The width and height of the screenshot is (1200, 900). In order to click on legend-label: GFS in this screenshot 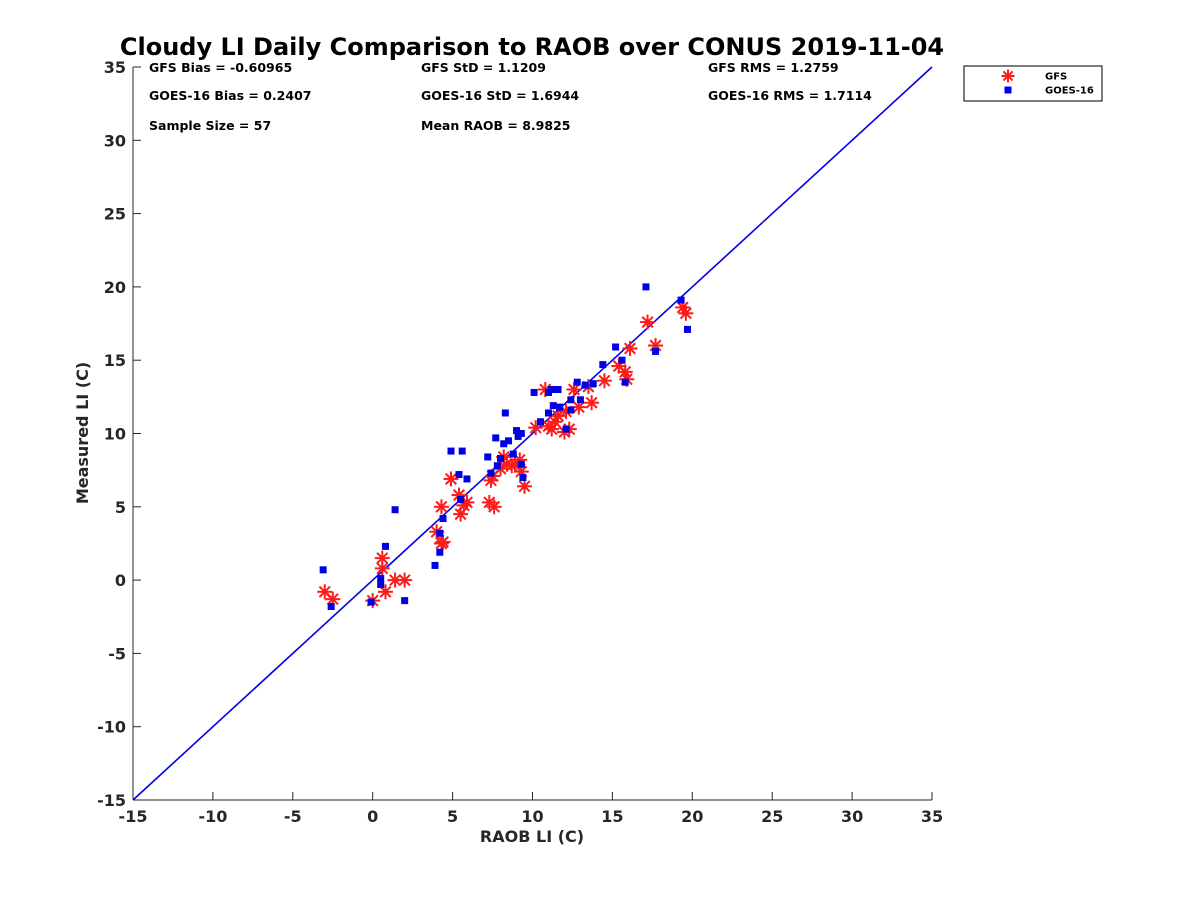, I will do `click(1056, 77)`.